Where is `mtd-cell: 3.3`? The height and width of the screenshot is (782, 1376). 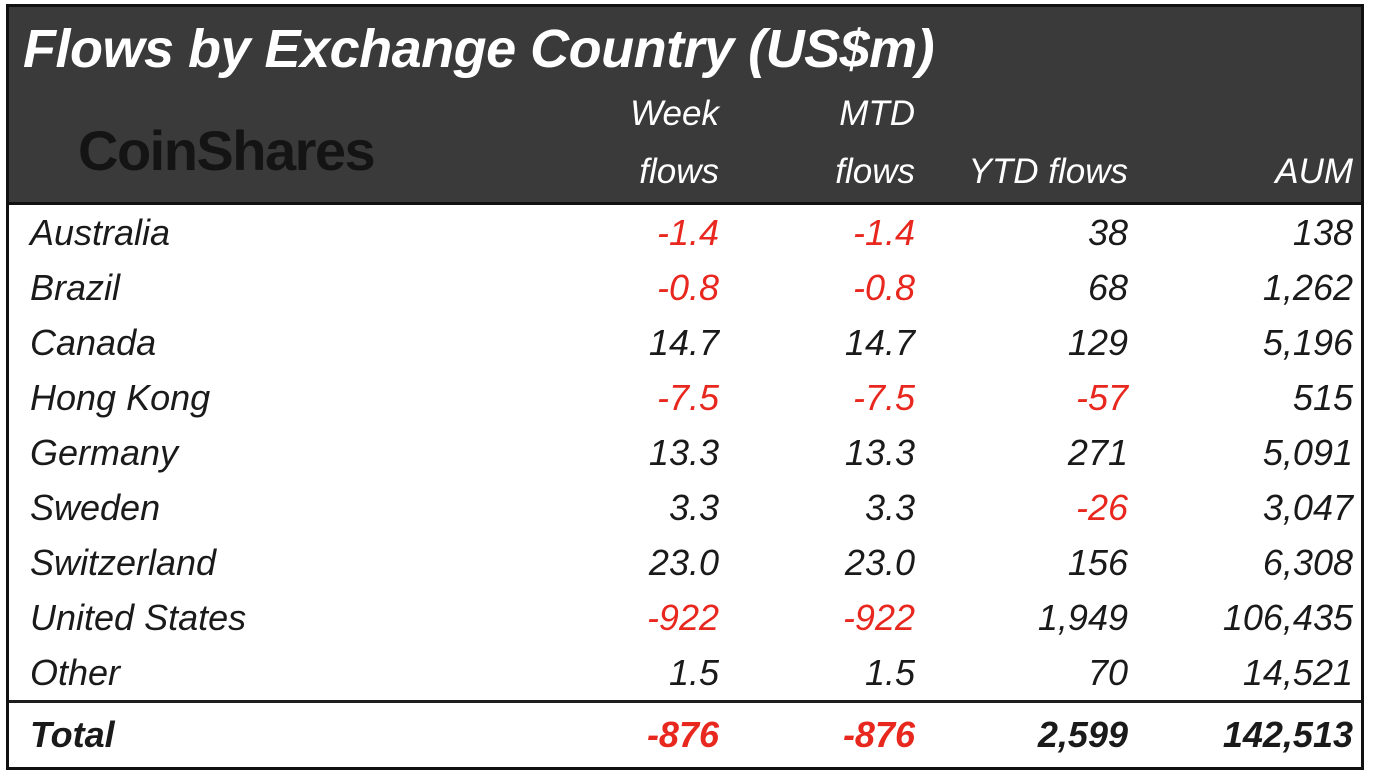
mtd-cell: 3.3 is located at coordinates (889, 507).